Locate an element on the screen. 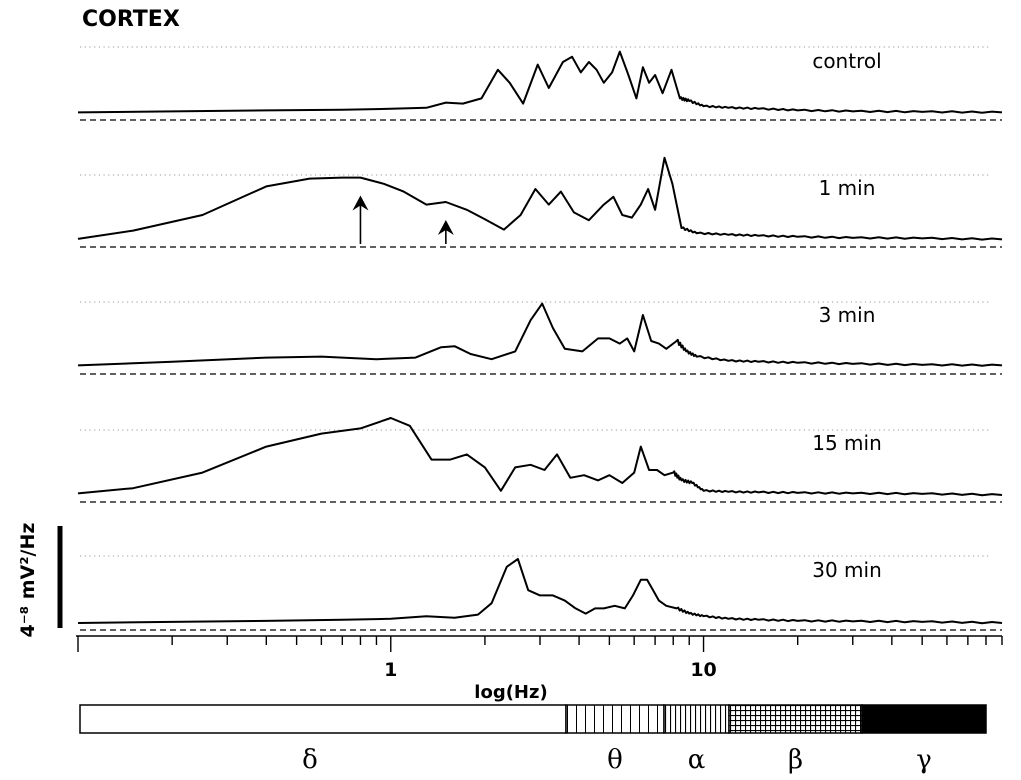 The image size is (1021, 780). x-axis: 1 10 is located at coordinates (539, 658).